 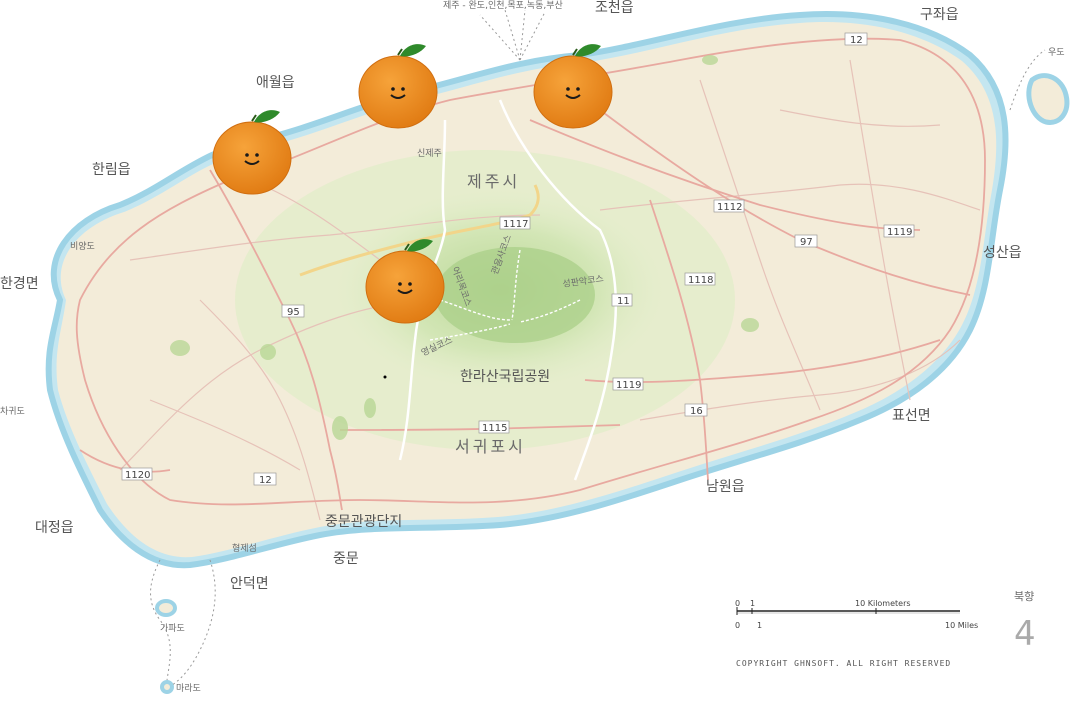 I want to click on road-shield-97: 97, so click(x=806, y=242).